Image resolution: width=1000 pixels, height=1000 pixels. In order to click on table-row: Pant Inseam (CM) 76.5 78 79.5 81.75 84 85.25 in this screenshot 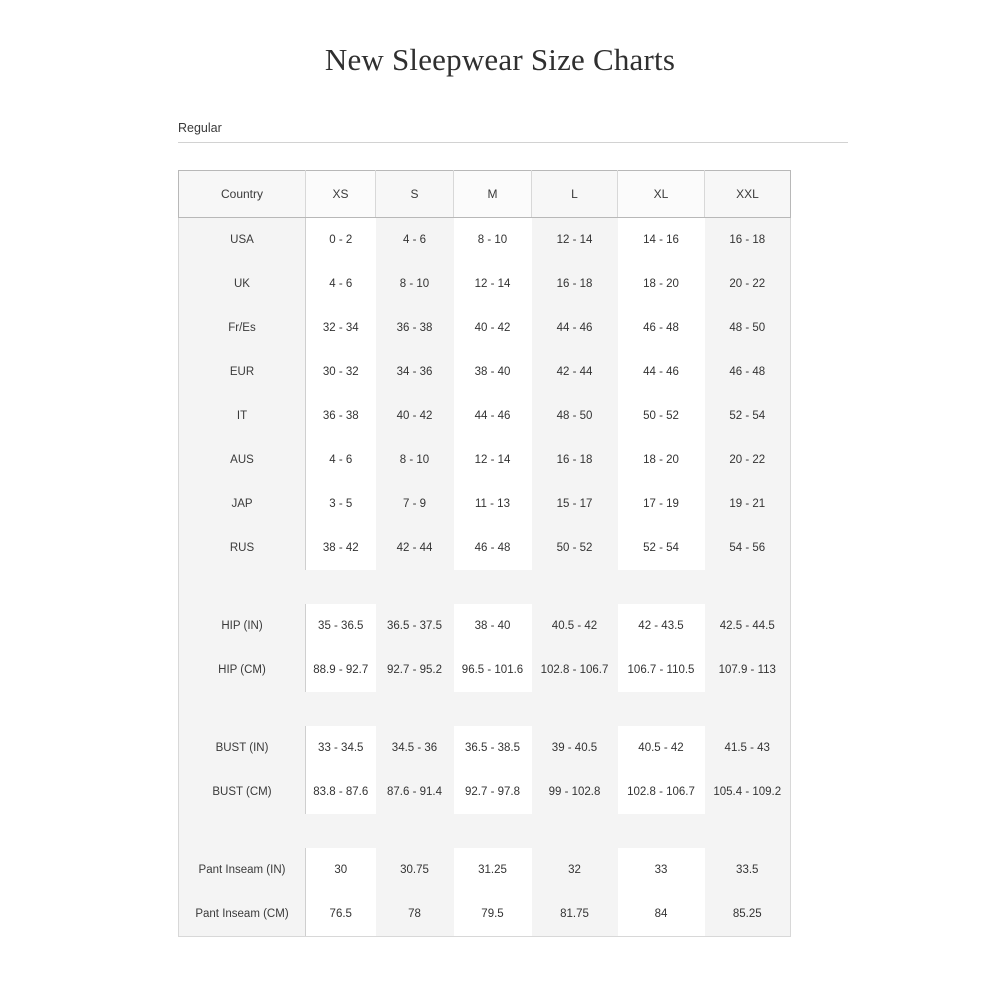, I will do `click(484, 914)`.